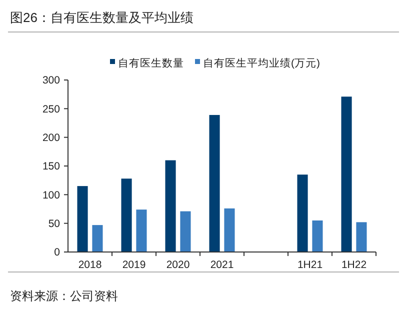 This screenshot has height=321, width=407. Describe the element at coordinates (90, 265) in the screenshot. I see `x-tick-label: 2018` at that location.